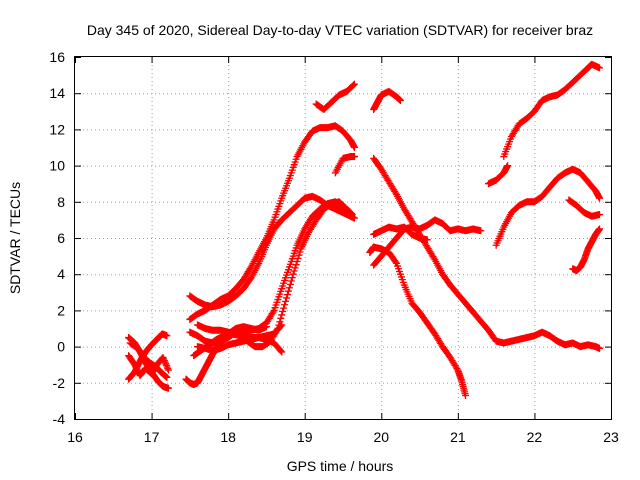 The width and height of the screenshot is (640, 480). I want to click on series-track-g, so click(272, 251).